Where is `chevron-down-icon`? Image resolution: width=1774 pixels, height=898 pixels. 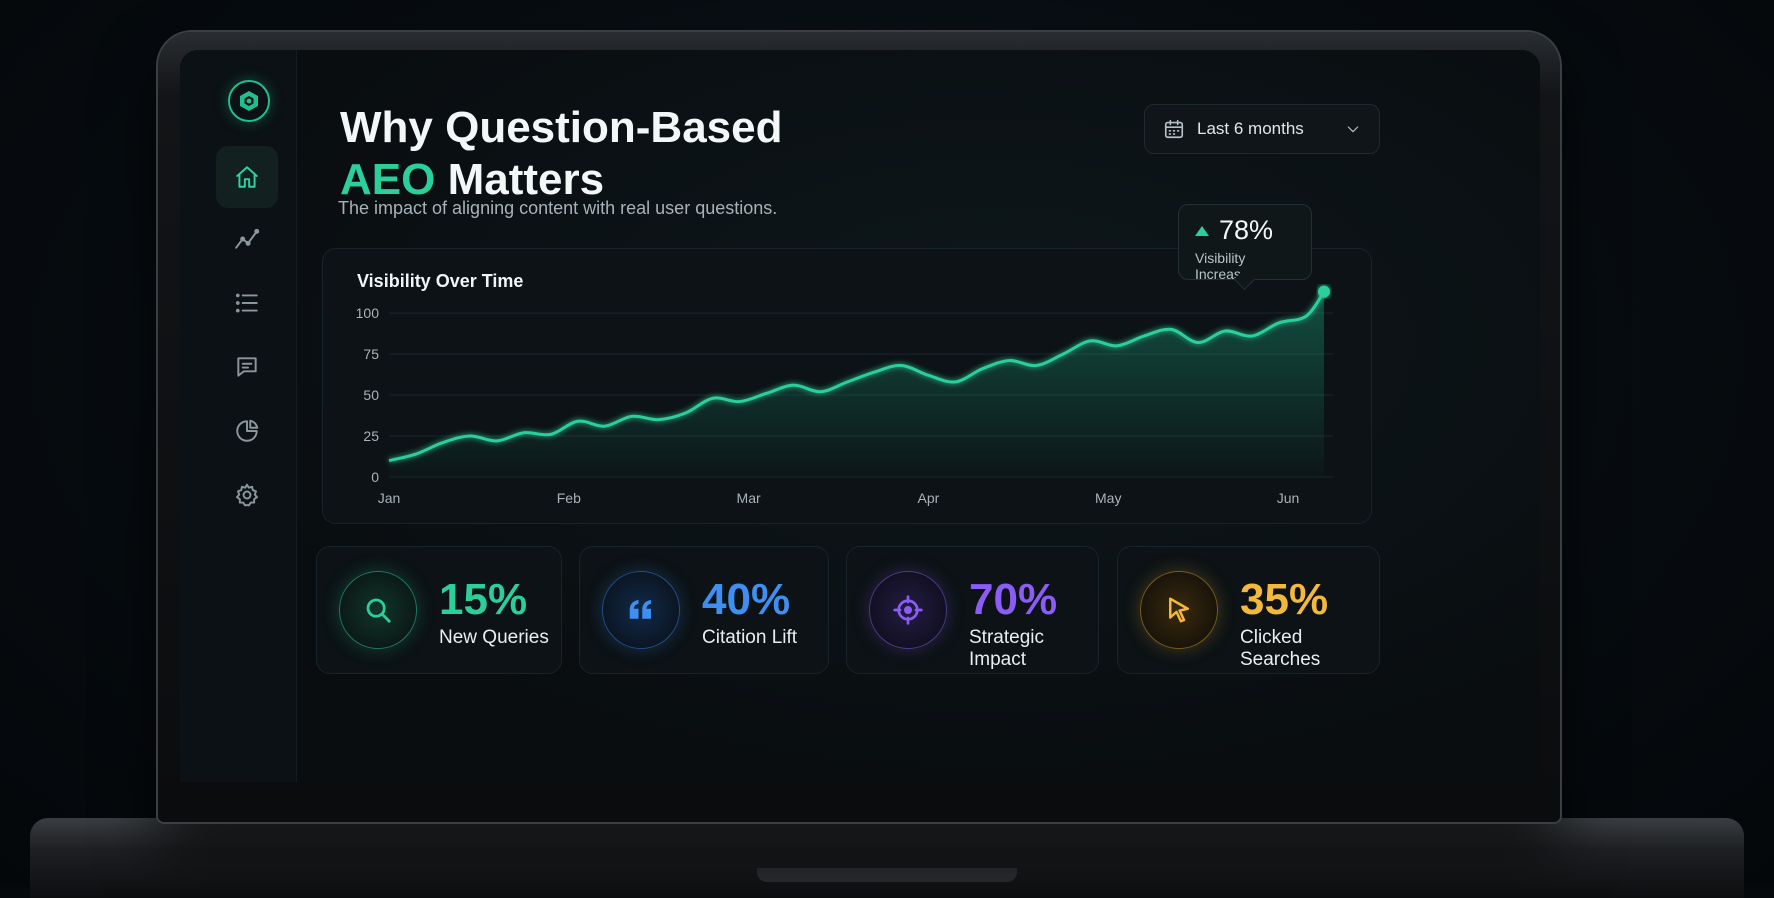 chevron-down-icon is located at coordinates (1353, 129).